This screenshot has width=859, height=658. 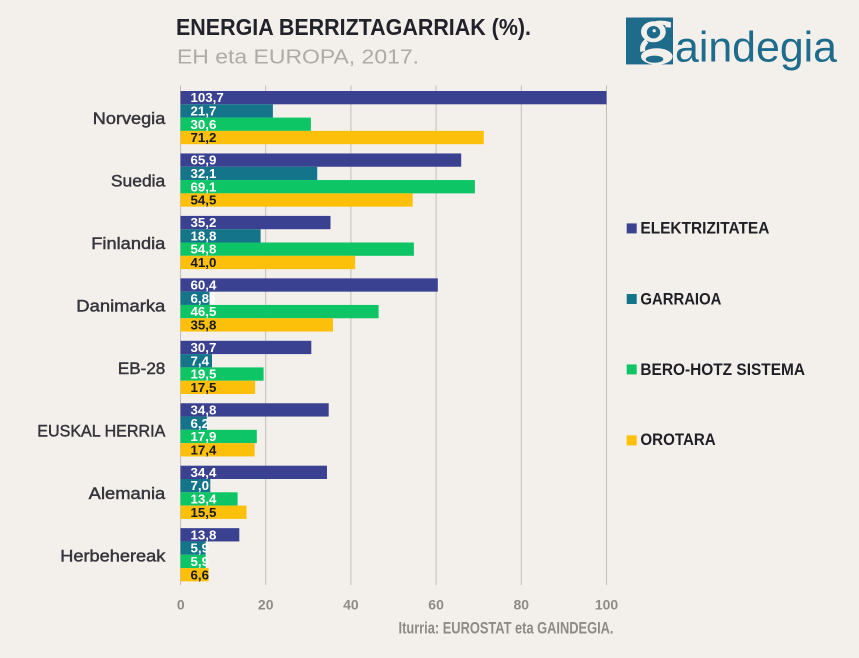 What do you see at coordinates (181, 605) in the screenshot?
I see `svg-text: 0` at bounding box center [181, 605].